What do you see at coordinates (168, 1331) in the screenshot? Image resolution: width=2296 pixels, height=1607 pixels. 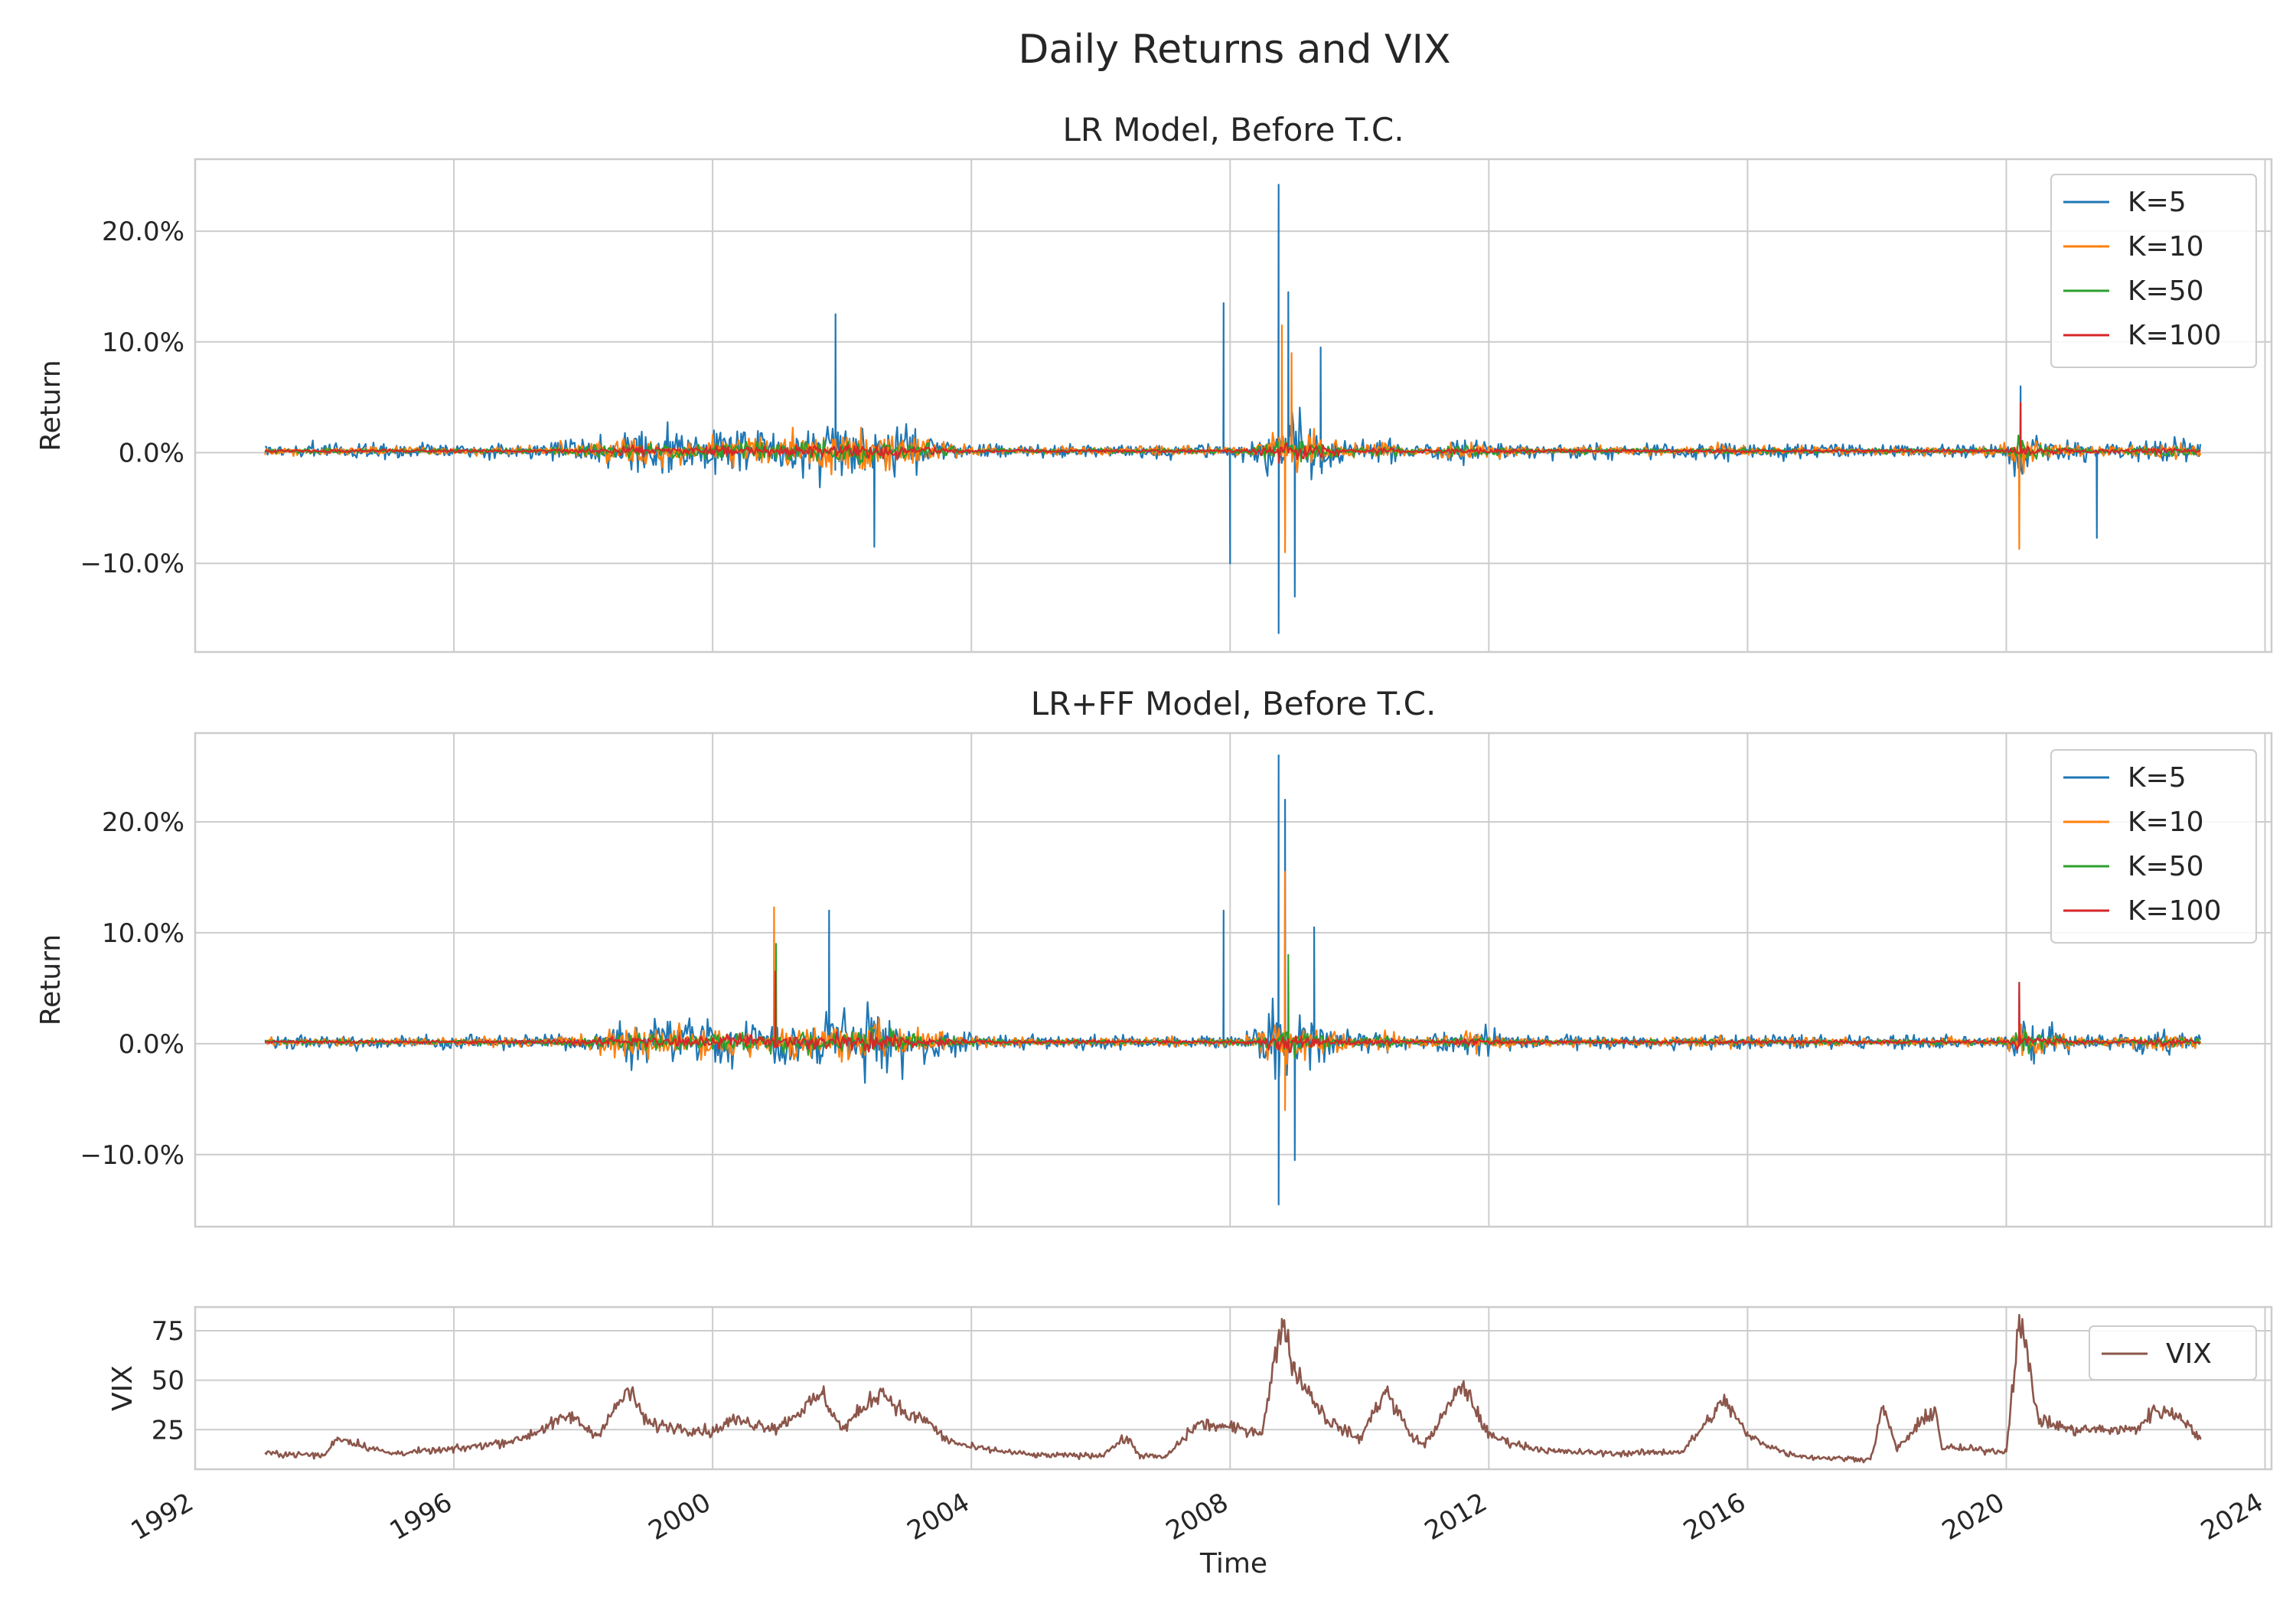 I see `y-tick-label: 75` at bounding box center [168, 1331].